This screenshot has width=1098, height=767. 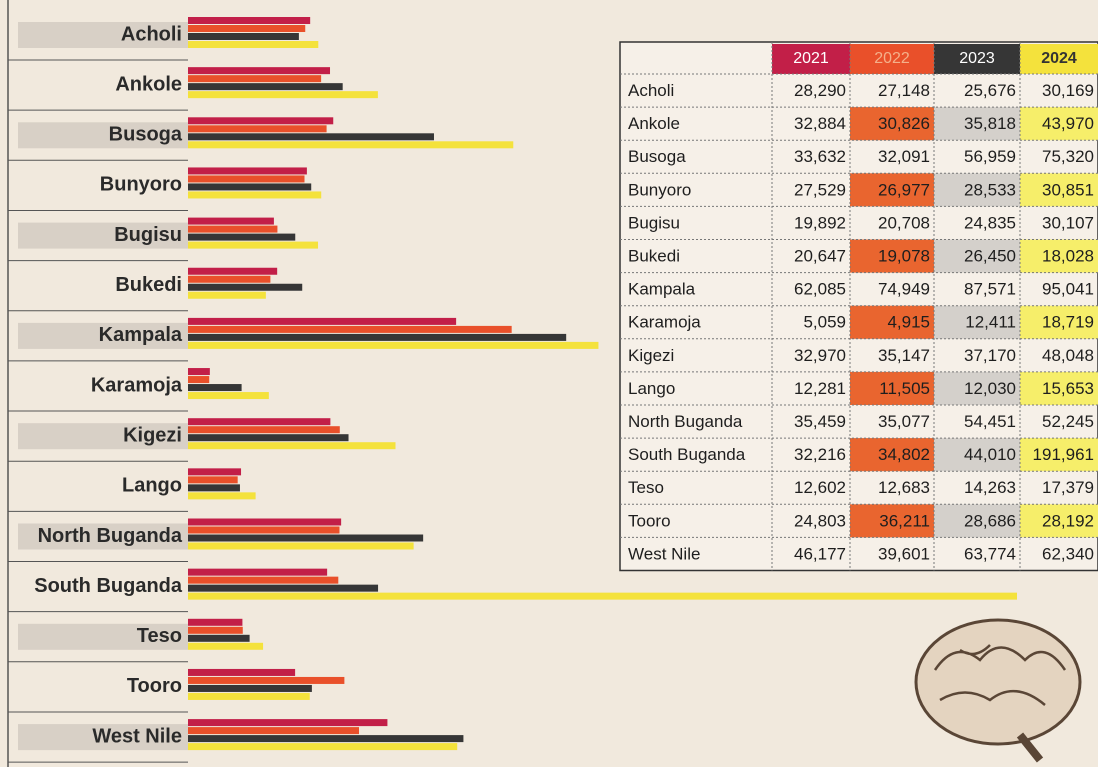 I want to click on table-region: North Buganda, so click(x=685, y=421).